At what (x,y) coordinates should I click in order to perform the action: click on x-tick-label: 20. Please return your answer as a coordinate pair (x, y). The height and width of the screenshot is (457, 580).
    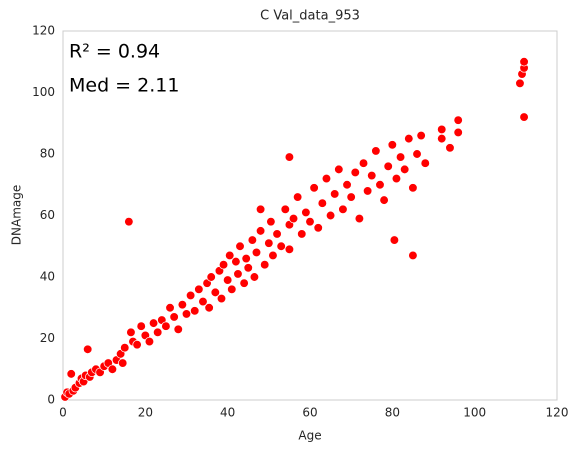
    Looking at the image, I should click on (145, 413).